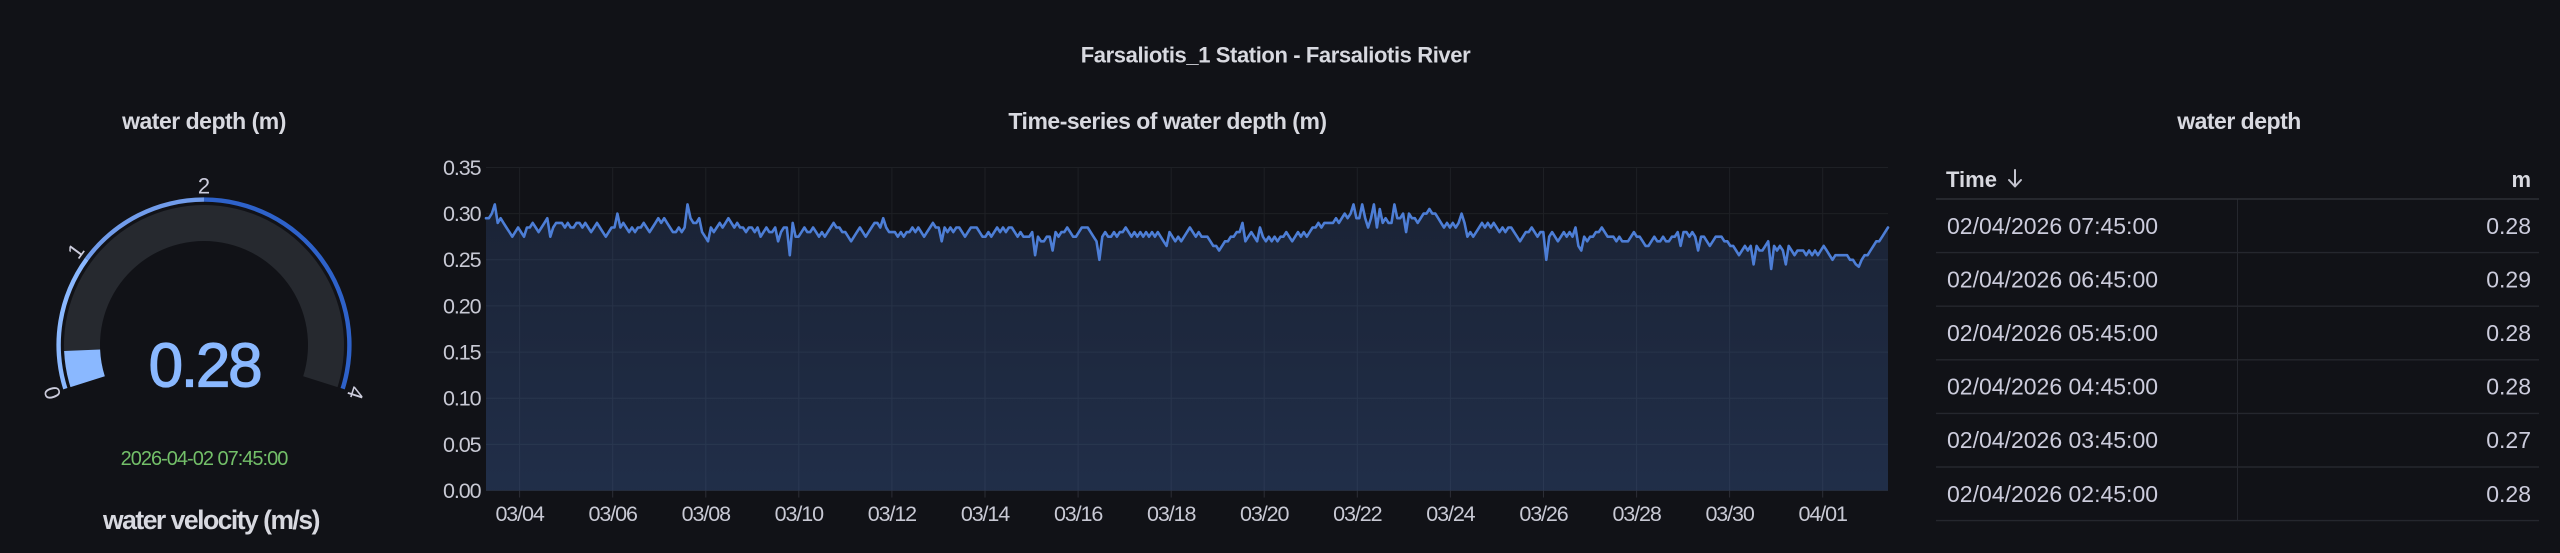 This screenshot has height=553, width=2560. Describe the element at coordinates (205, 459) in the screenshot. I see `svg-text: 2026-04-02 07:45:00` at that location.